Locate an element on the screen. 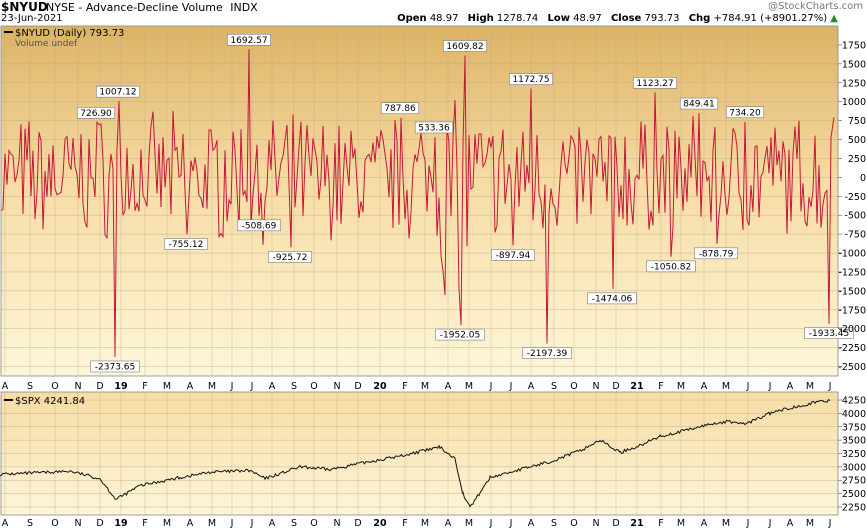 Image resolution: width=867 pixels, height=529 pixels. annotation-label: -897.94 is located at coordinates (513, 256).